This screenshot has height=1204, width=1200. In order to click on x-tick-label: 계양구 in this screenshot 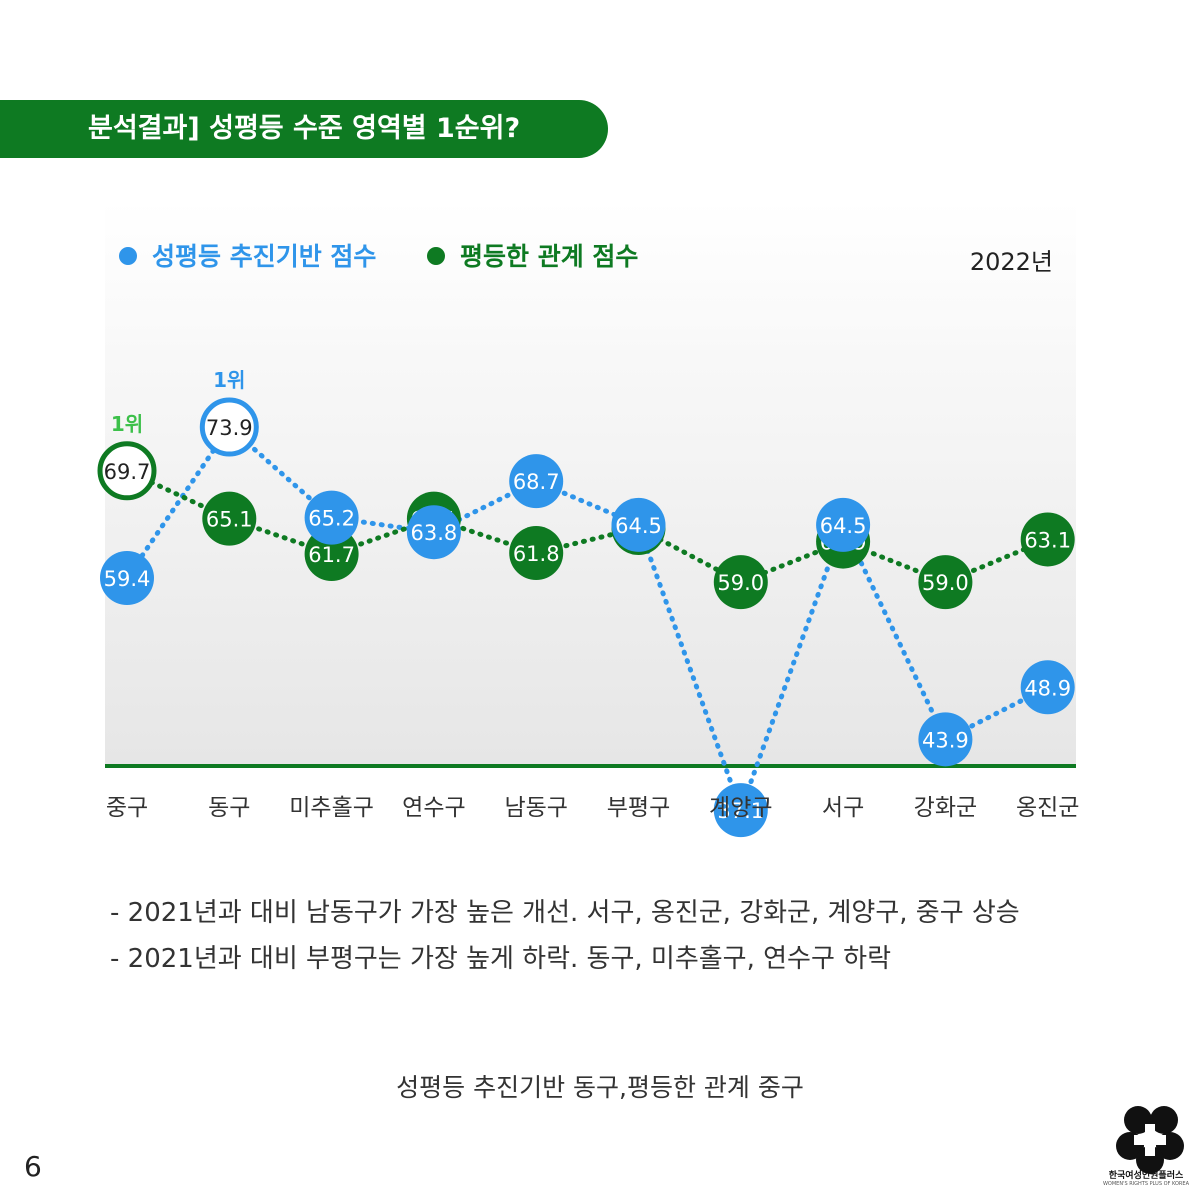, I will do `click(740, 808)`.